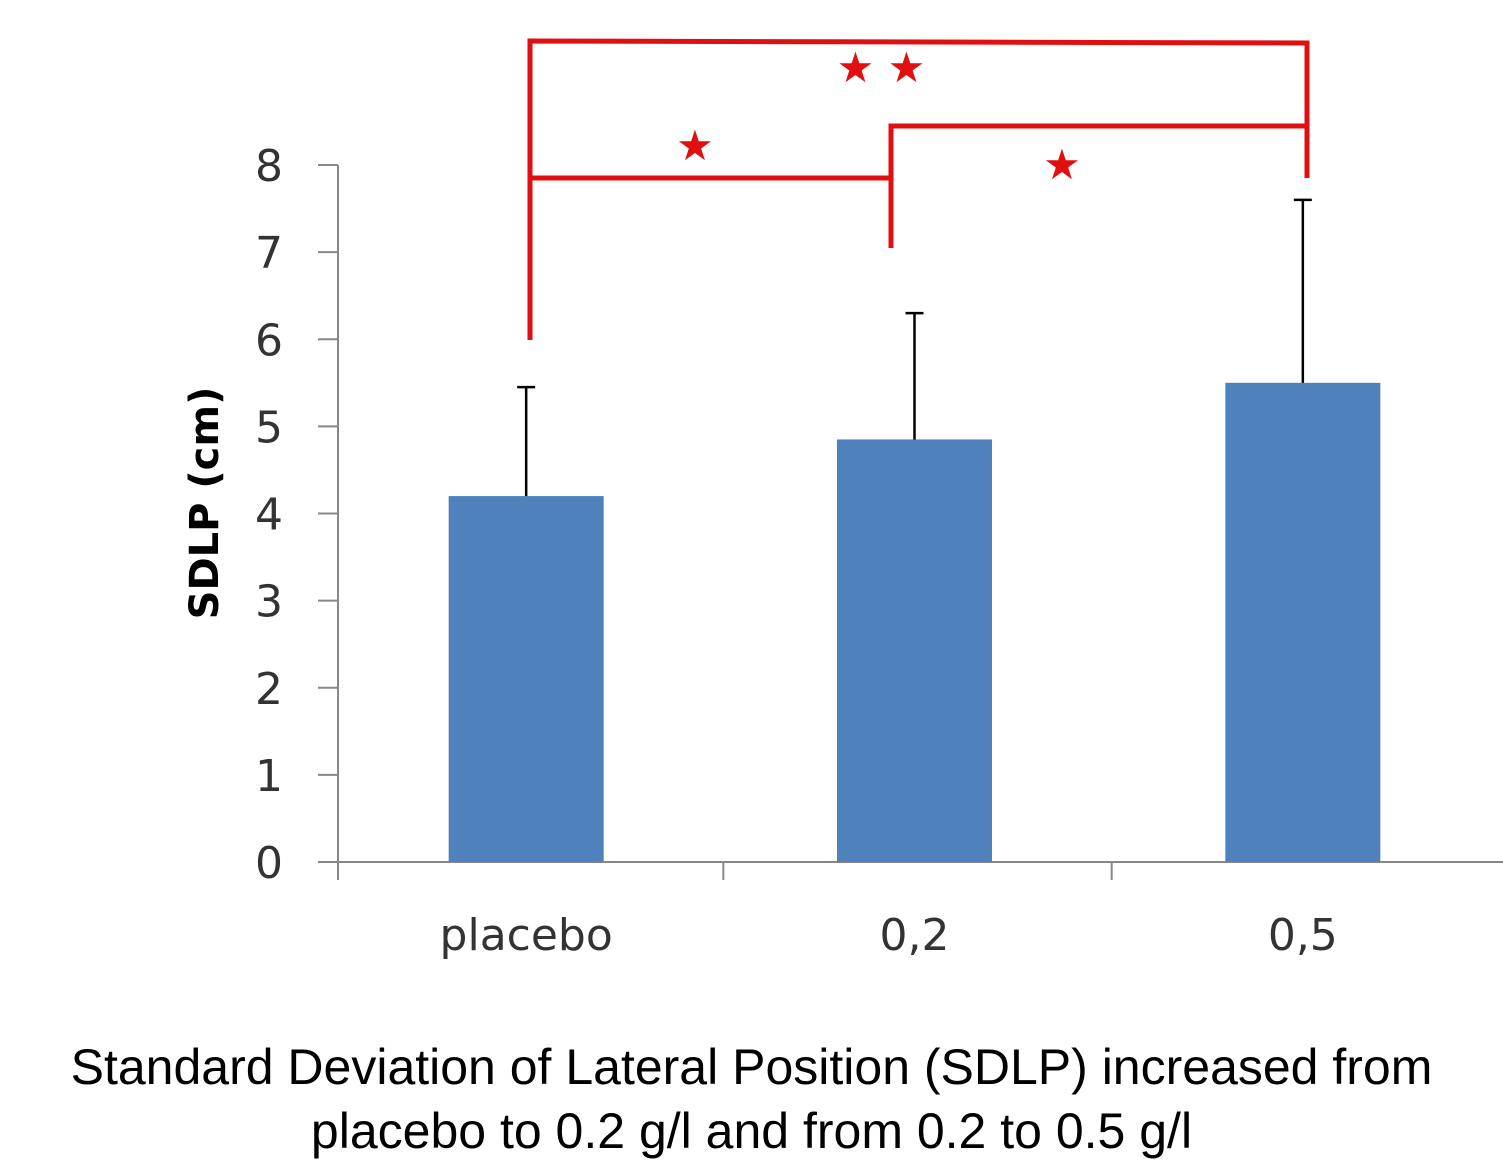  I want to click on y-tick-label: 5, so click(269, 427).